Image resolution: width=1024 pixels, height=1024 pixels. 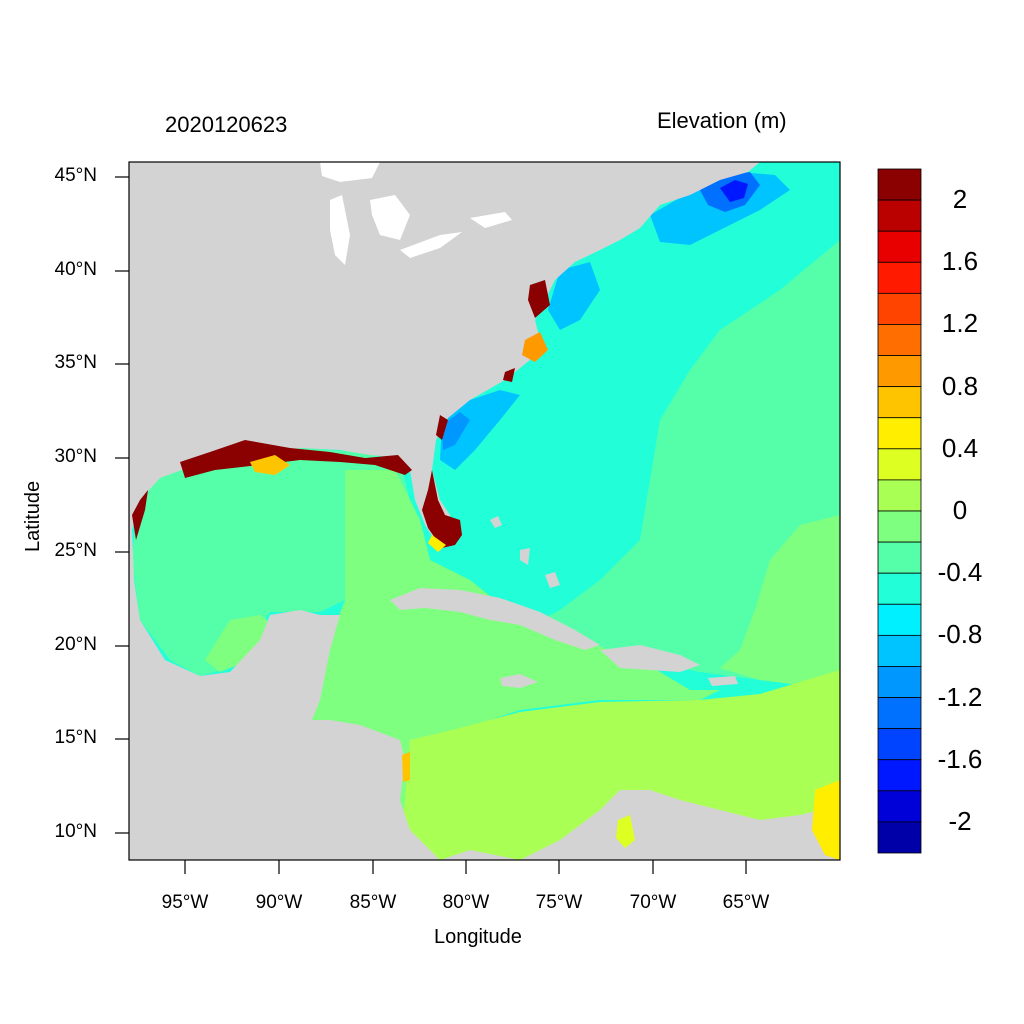 I want to click on lake-ontario, so click(x=491, y=220).